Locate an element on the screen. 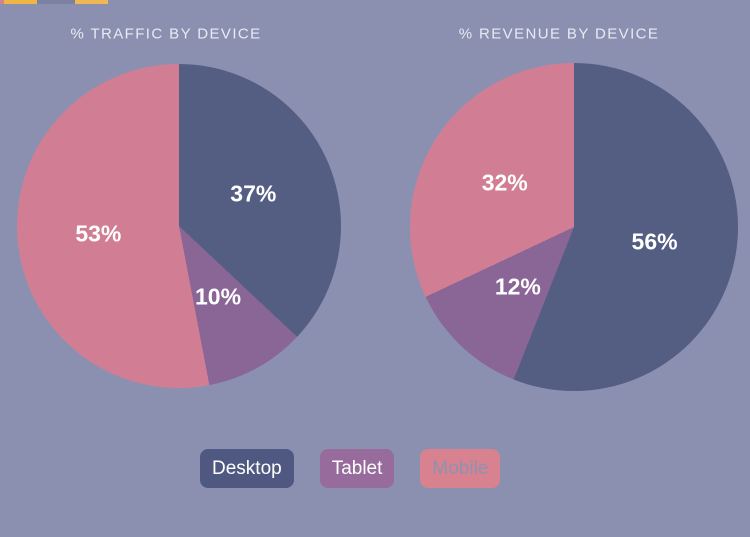 Image resolution: width=750 pixels, height=537 pixels. top-strip-segment-slate-gap is located at coordinates (56, 2).